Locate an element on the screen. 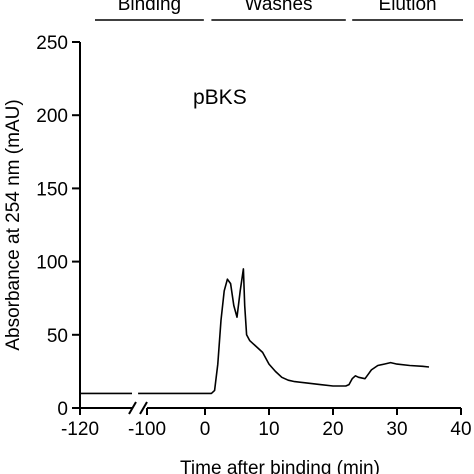 Image resolution: width=474 pixels, height=474 pixels. x-tick-label: 10 is located at coordinates (268, 429).